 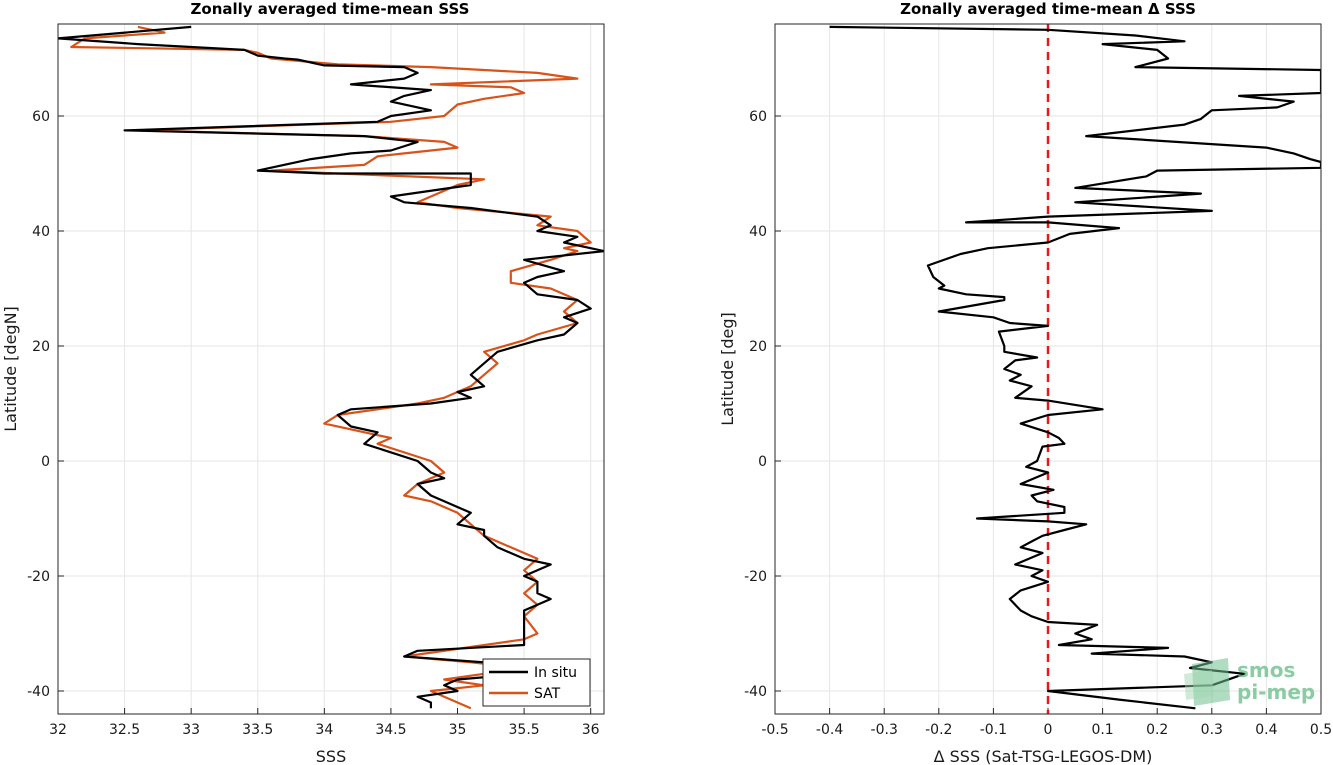 What do you see at coordinates (774, 730) in the screenshot?
I see `x-tick-label: -0.5` at bounding box center [774, 730].